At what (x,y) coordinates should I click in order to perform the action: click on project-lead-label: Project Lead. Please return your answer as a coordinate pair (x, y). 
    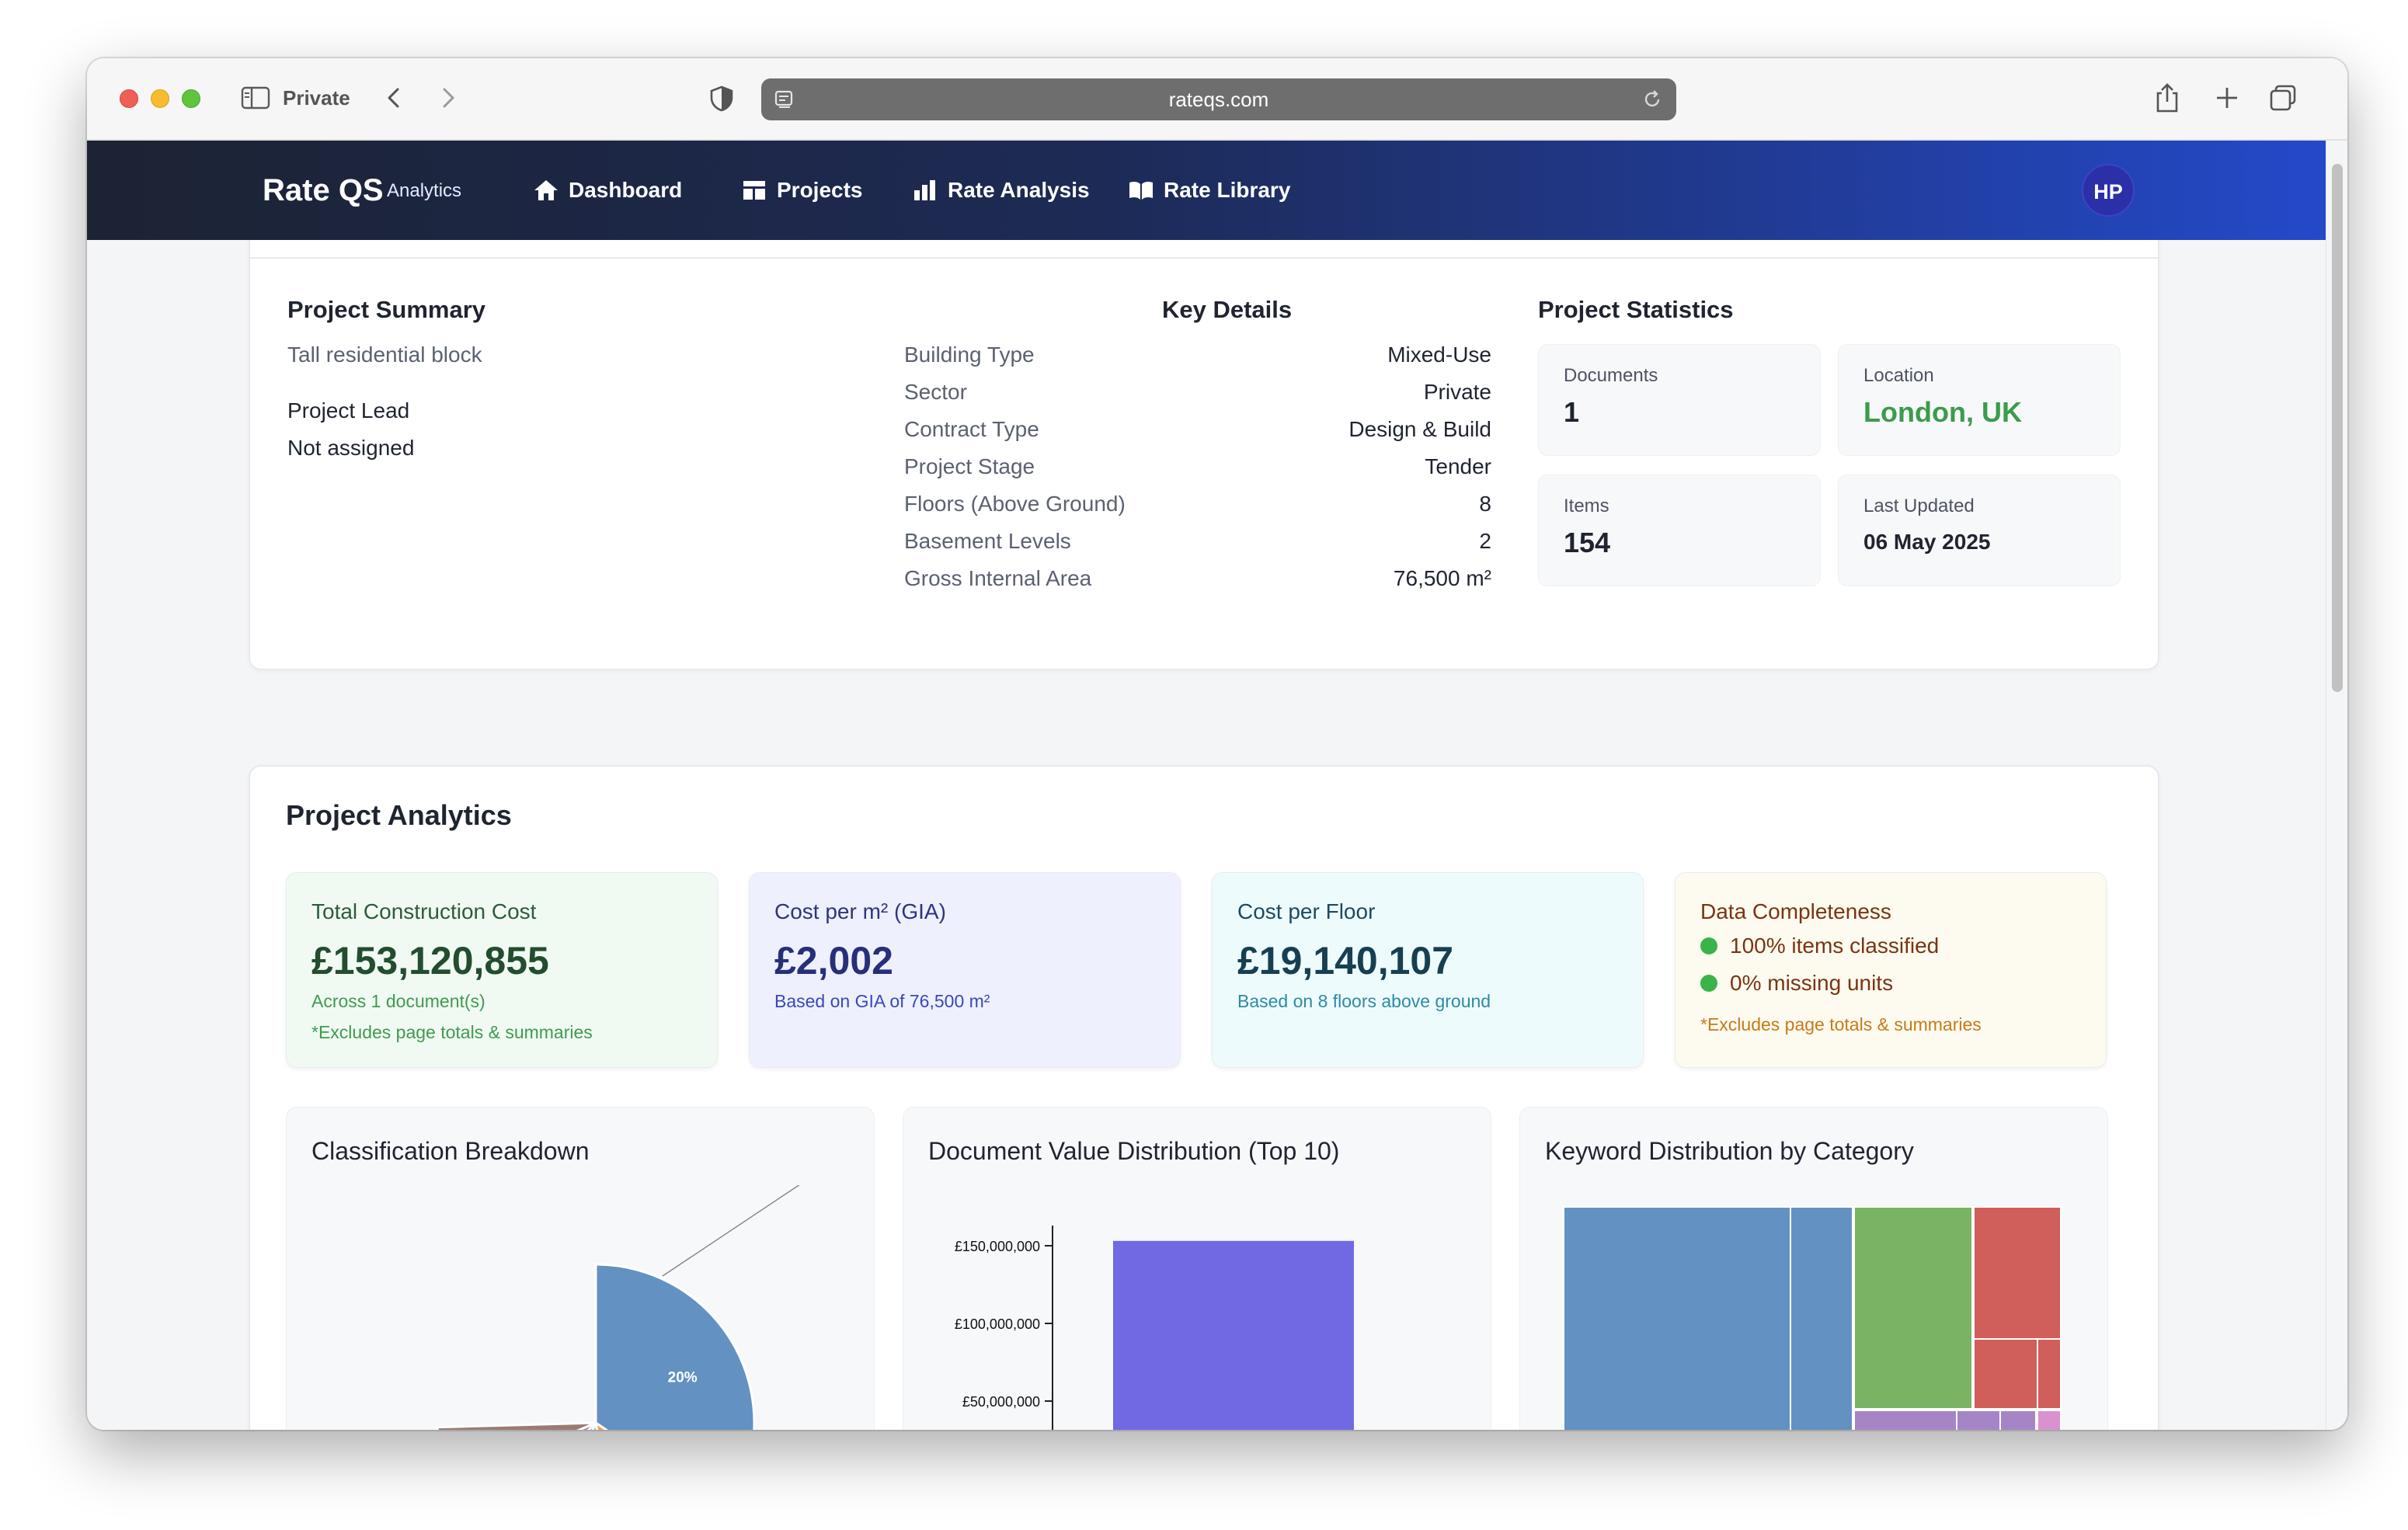
    Looking at the image, I should click on (348, 410).